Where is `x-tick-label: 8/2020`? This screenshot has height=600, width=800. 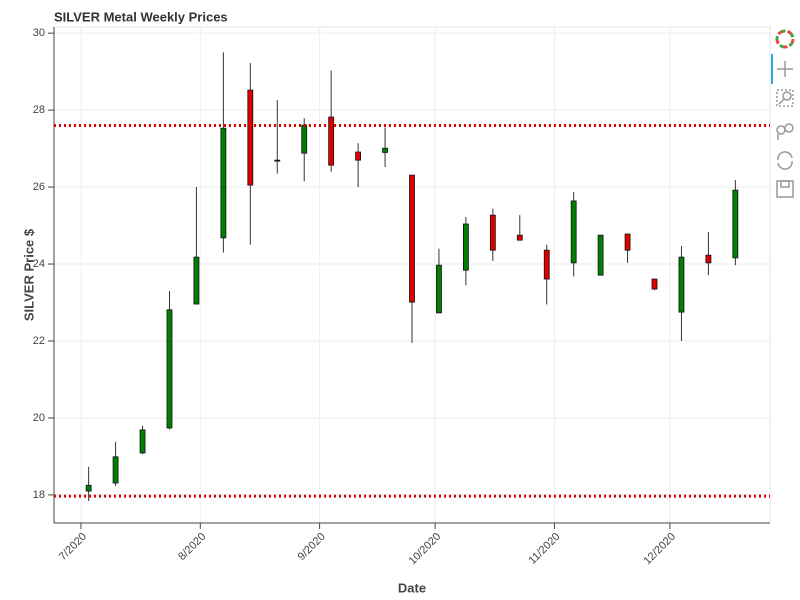 x-tick-label: 8/2020 is located at coordinates (192, 547).